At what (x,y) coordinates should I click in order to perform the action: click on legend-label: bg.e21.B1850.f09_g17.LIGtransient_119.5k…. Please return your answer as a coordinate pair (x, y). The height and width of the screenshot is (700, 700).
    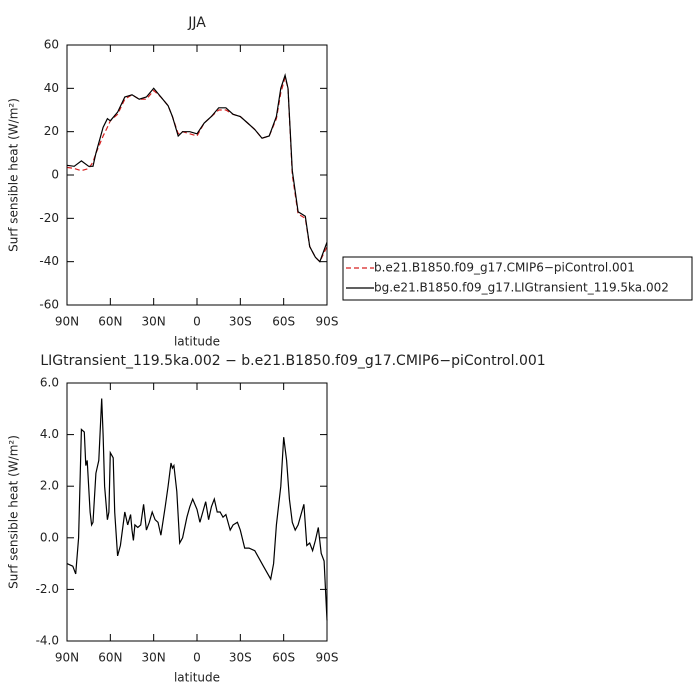
    Looking at the image, I should click on (521, 288).